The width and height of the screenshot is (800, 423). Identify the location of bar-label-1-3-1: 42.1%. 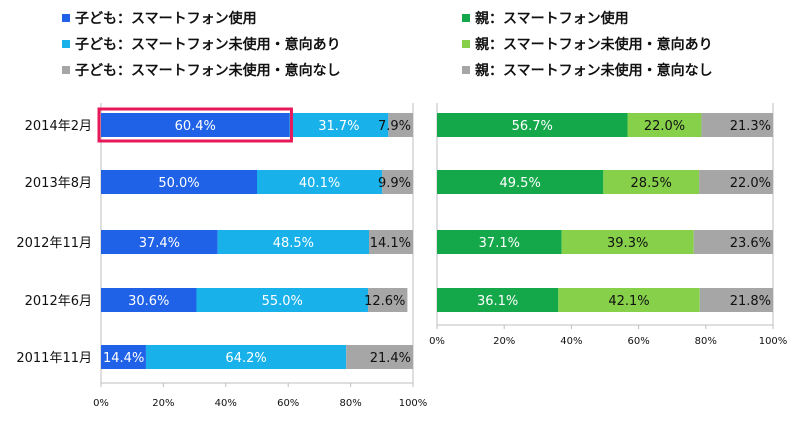
(628, 301).